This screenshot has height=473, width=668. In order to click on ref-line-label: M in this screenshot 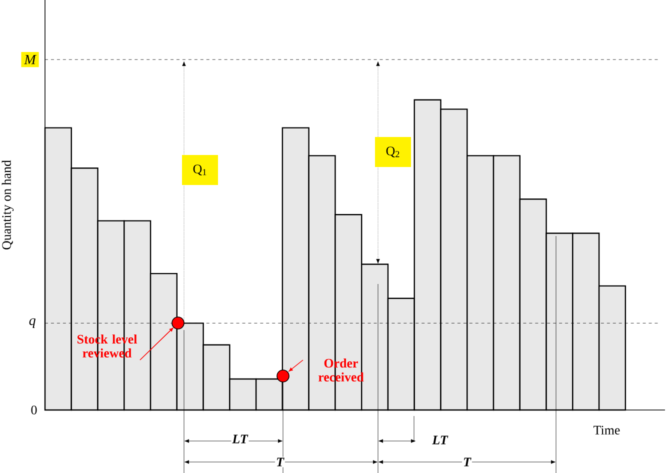, I will do `click(30, 59)`.